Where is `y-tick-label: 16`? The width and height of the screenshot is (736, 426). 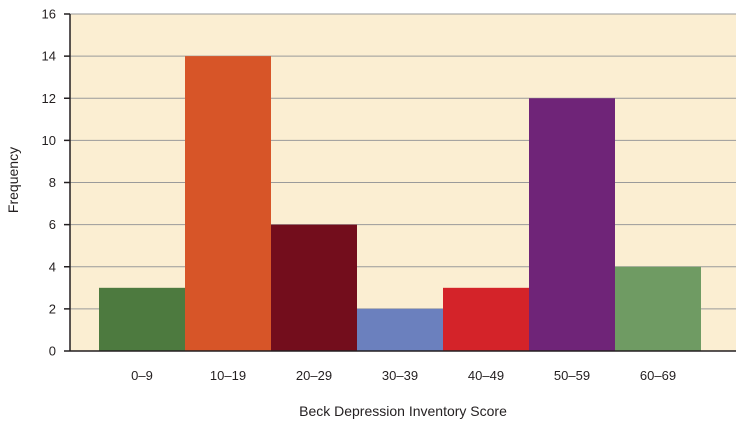
y-tick-label: 16 is located at coordinates (49, 14).